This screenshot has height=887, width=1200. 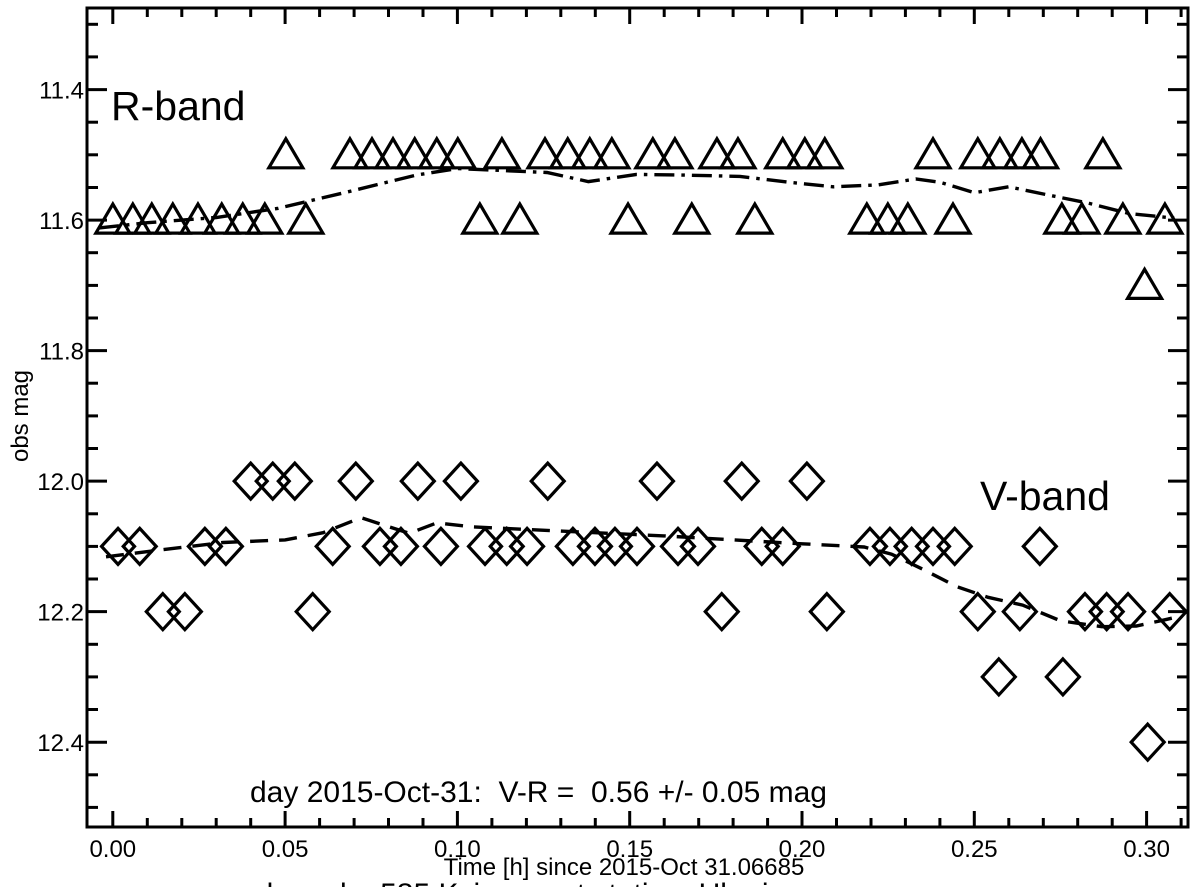 What do you see at coordinates (636, 198) in the screenshot?
I see `r-band-trend-line` at bounding box center [636, 198].